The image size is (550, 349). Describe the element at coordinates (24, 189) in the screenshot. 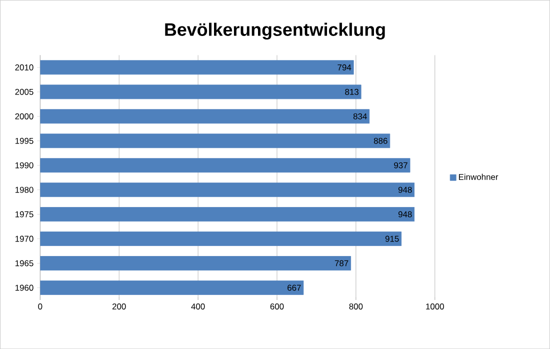

I see `y-tick-label: 1980` at that location.